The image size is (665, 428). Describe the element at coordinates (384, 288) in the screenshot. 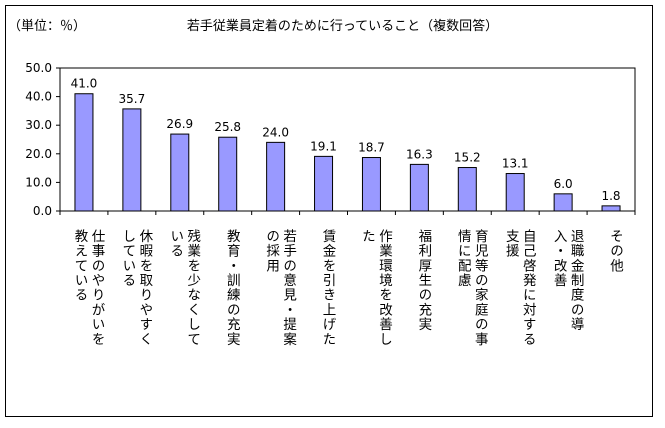

I see `category-label: 作業環境を改善し` at that location.